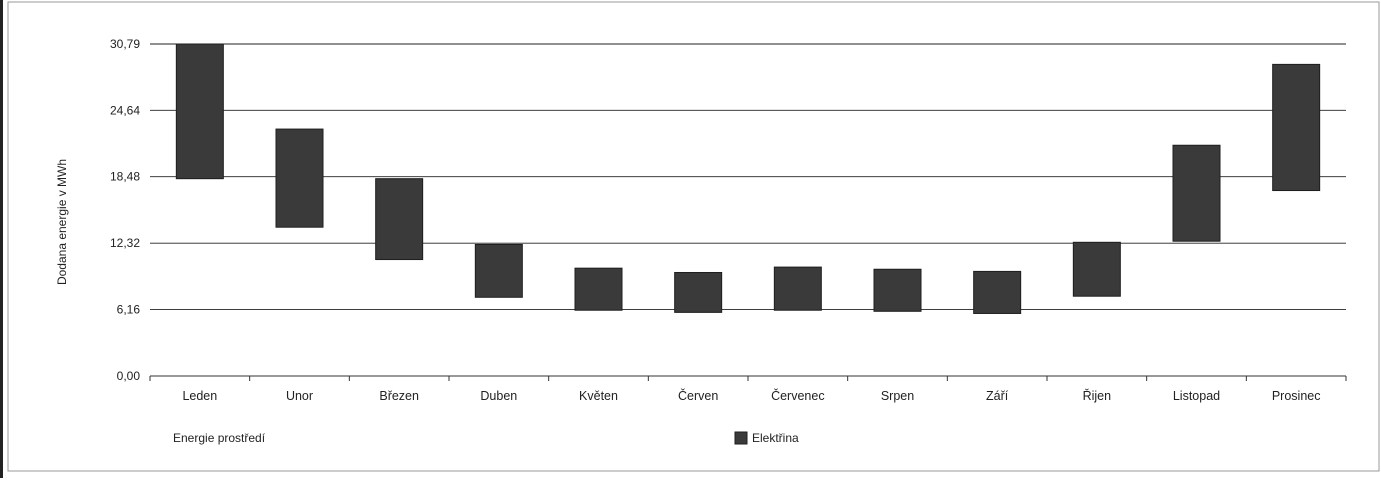  What do you see at coordinates (199, 396) in the screenshot?
I see `x-tick-label: Leden` at bounding box center [199, 396].